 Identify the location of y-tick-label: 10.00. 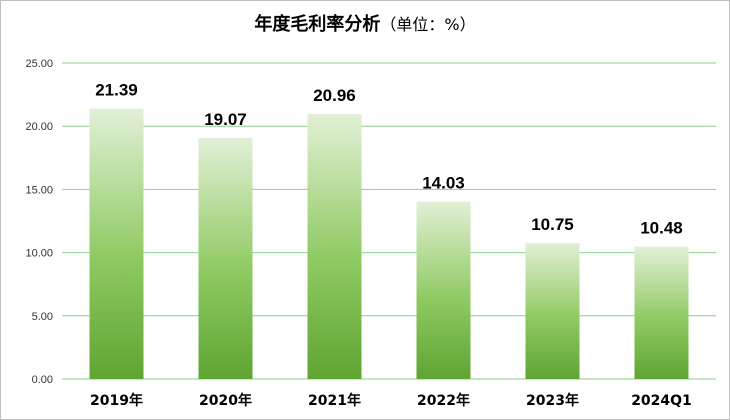
(39, 254).